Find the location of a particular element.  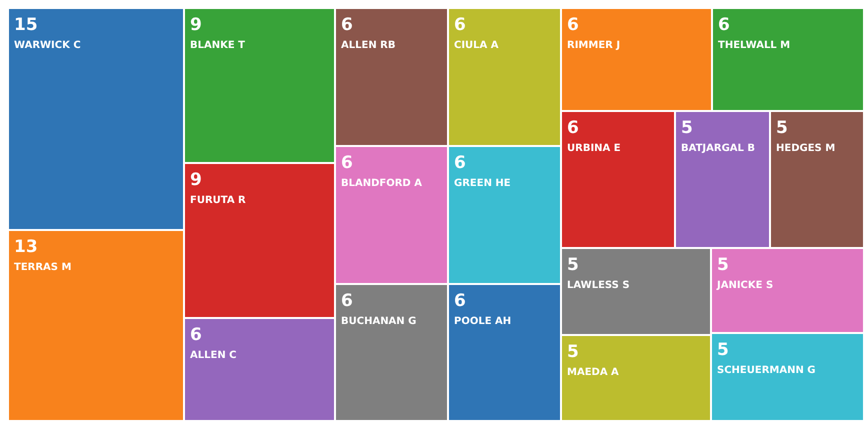

category-label: TERRAS M is located at coordinates (43, 267).